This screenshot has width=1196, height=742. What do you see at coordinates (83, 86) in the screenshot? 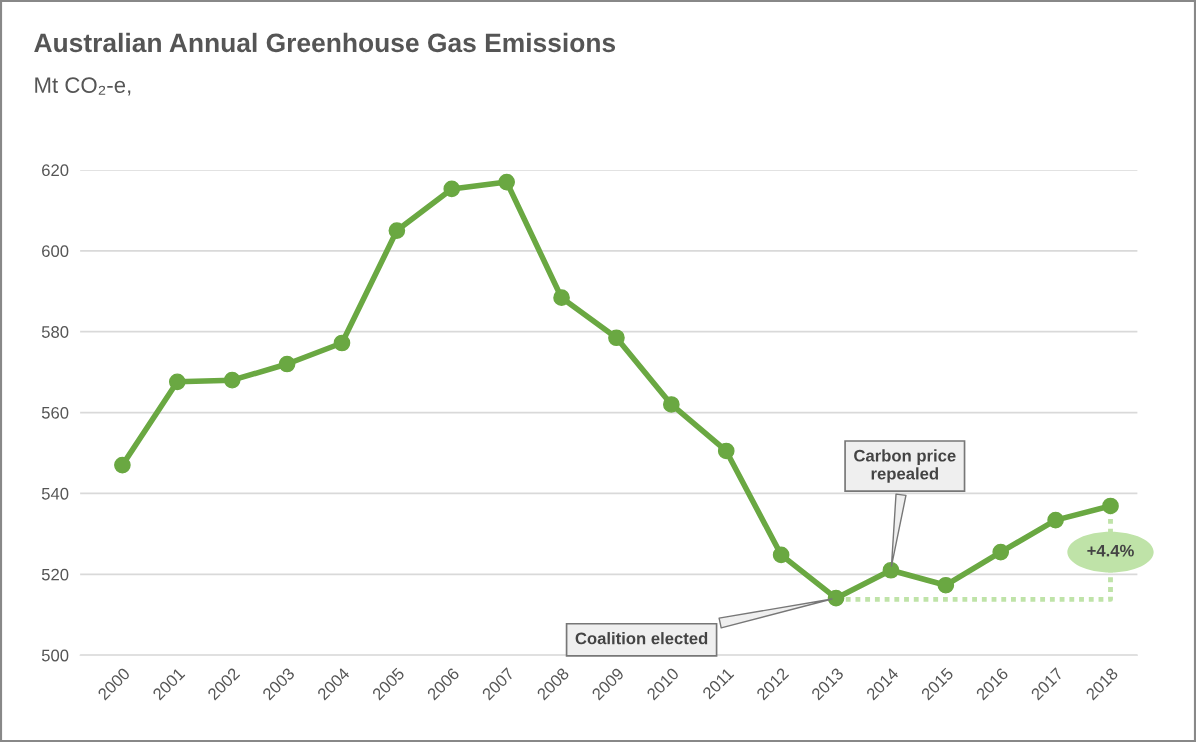
I see `chart-subtitle: Mt CO₂-e,` at bounding box center [83, 86].